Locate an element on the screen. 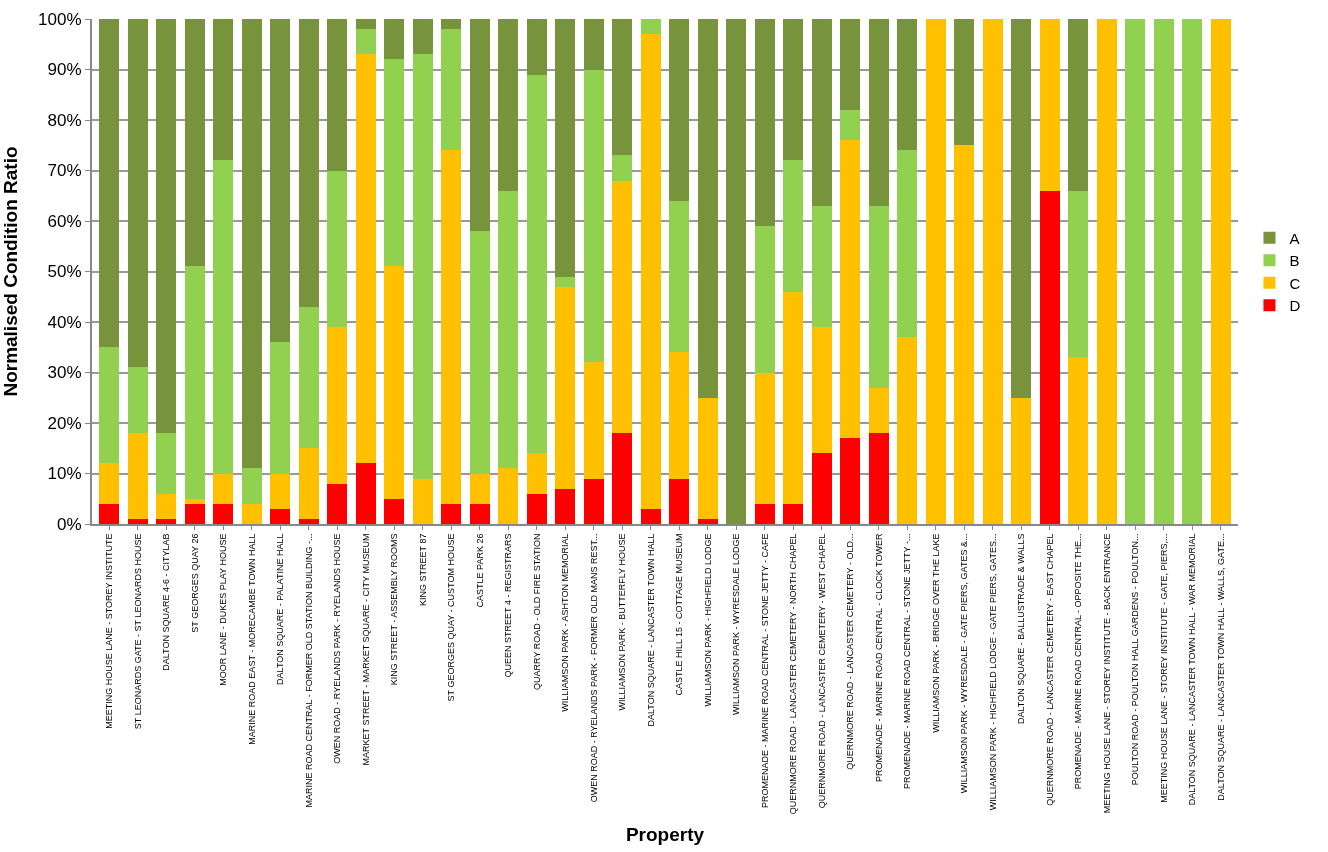  y-tick-label: 10% is located at coordinates (64, 474).